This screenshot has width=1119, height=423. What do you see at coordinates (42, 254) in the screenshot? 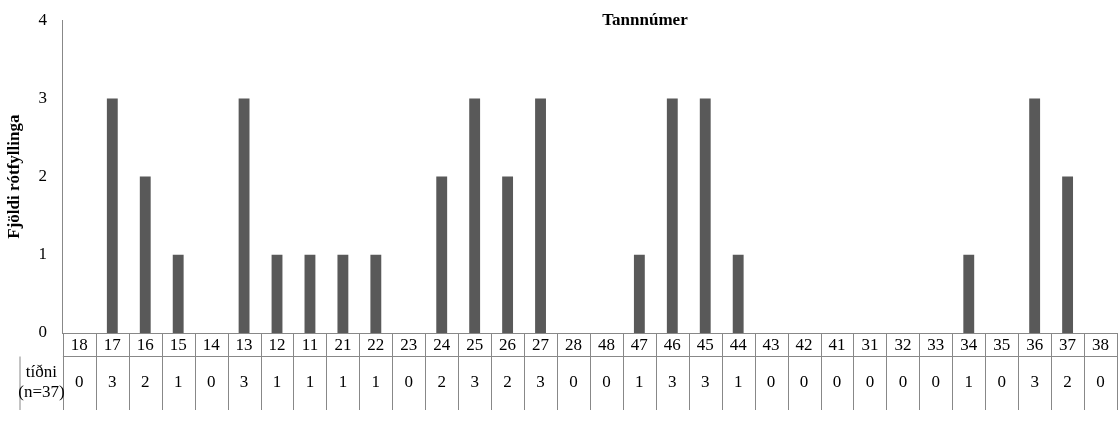
I see `y-tick-label: 1` at bounding box center [42, 254].